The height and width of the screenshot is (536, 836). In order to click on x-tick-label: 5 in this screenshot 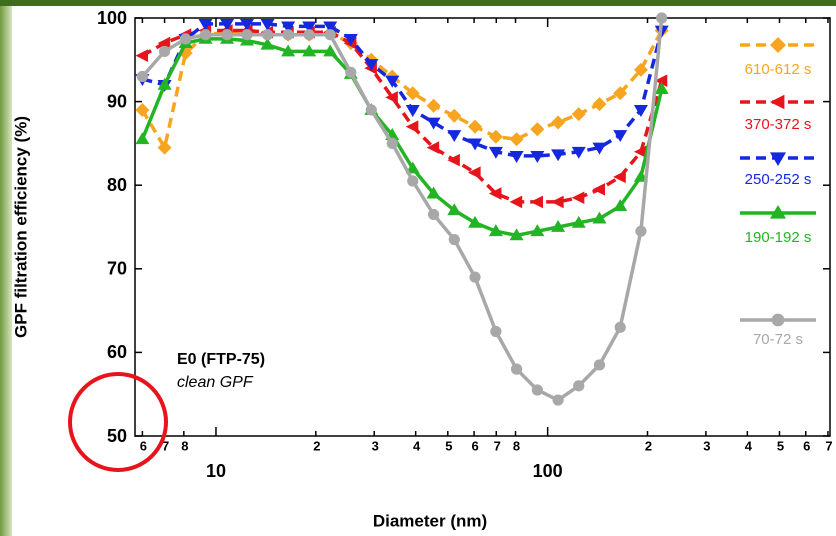, I will do `click(448, 445)`.